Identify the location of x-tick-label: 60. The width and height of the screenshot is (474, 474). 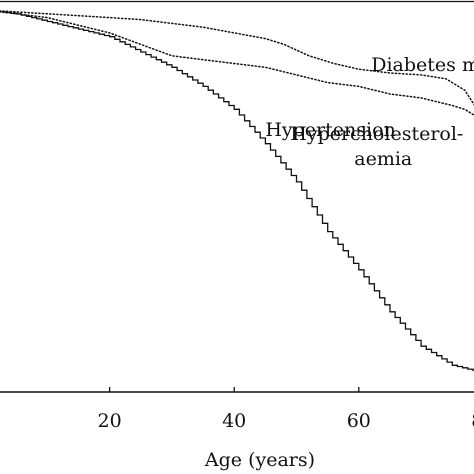
(359, 421).